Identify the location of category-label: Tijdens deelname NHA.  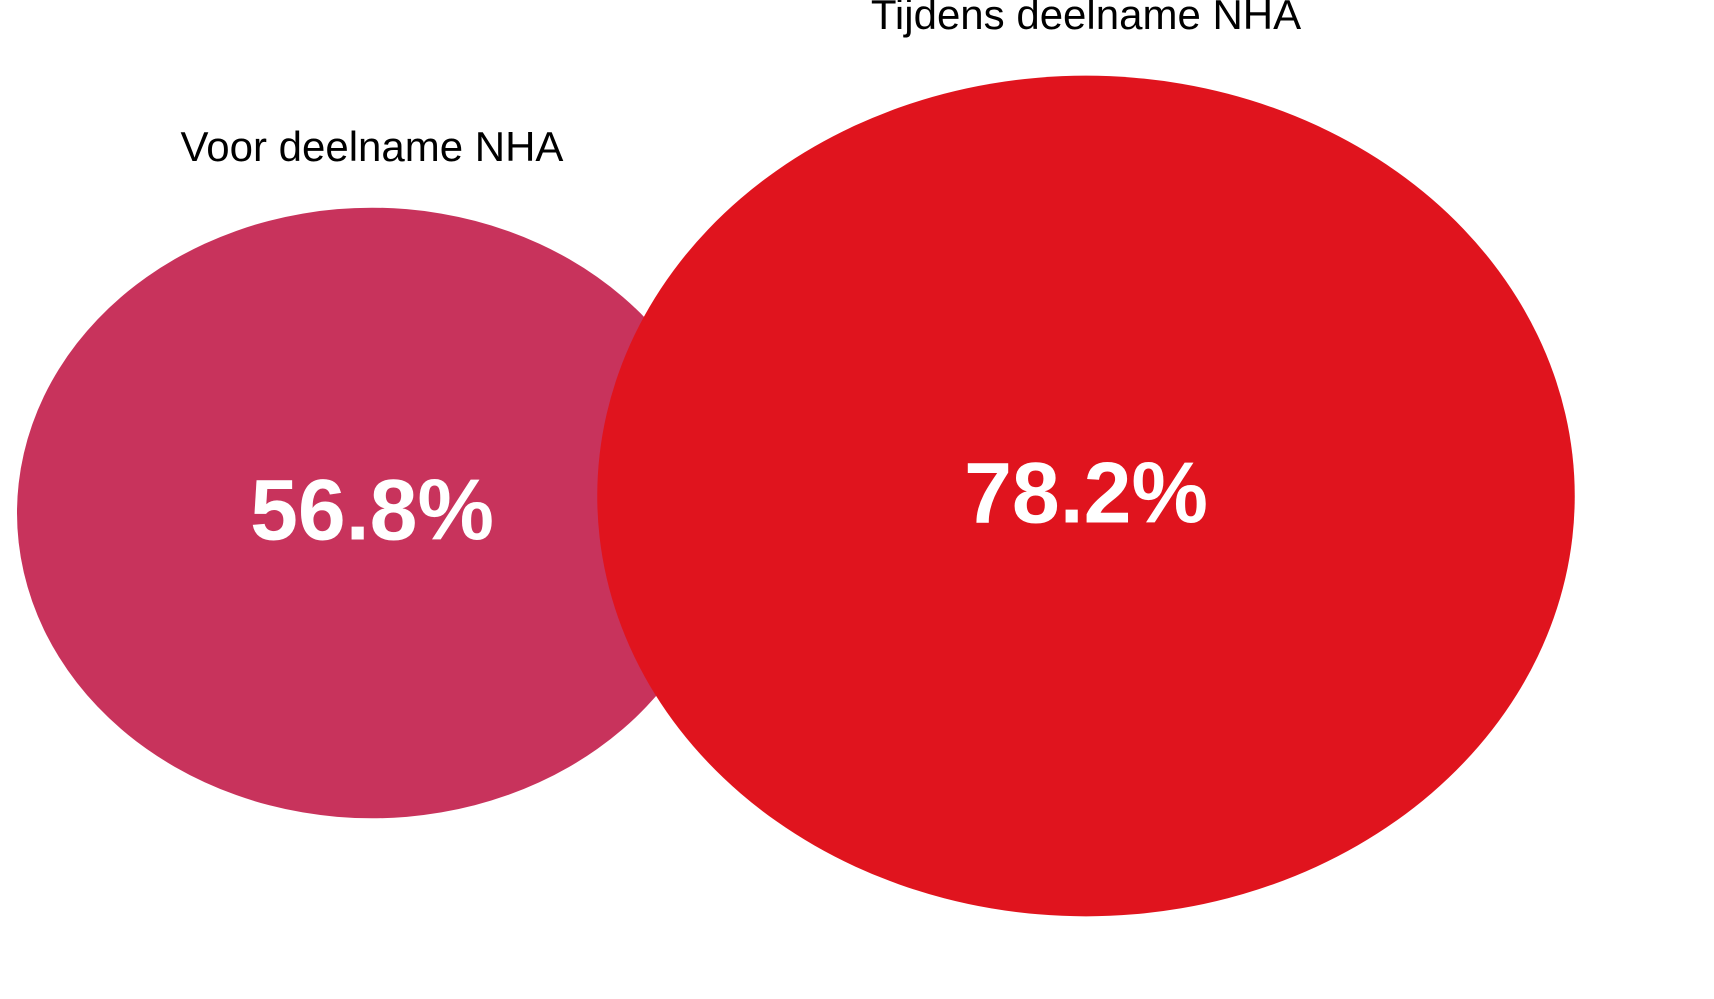
(1086, 19).